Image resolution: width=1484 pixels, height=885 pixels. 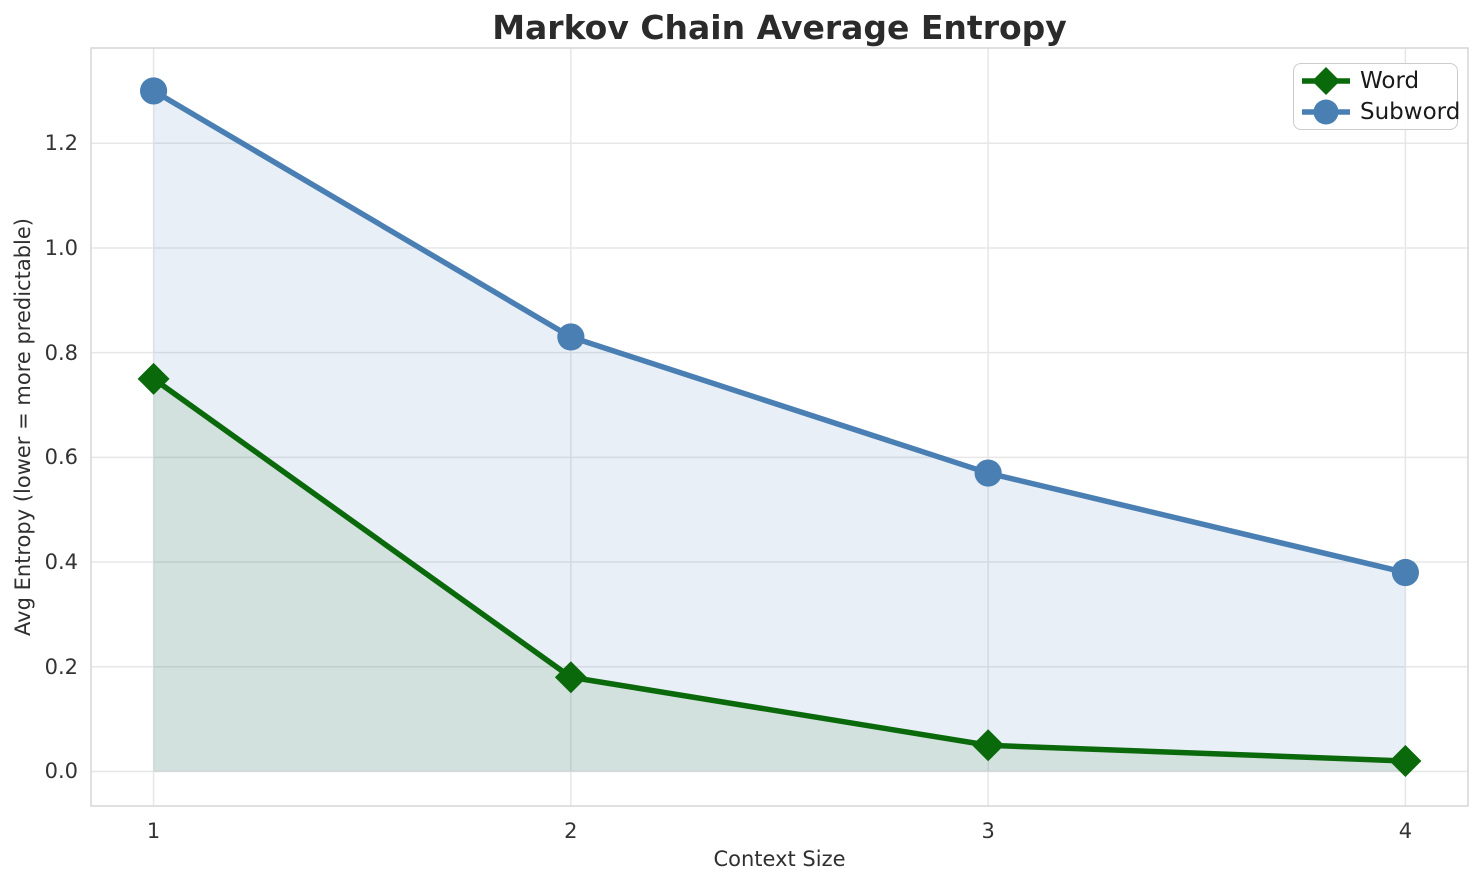 What do you see at coordinates (61, 247) in the screenshot?
I see `y-tick-label: 1.0` at bounding box center [61, 247].